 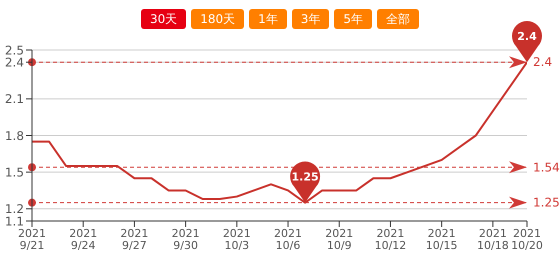 I want to click on x-tick-label: 2021 10/3, so click(x=236, y=239).